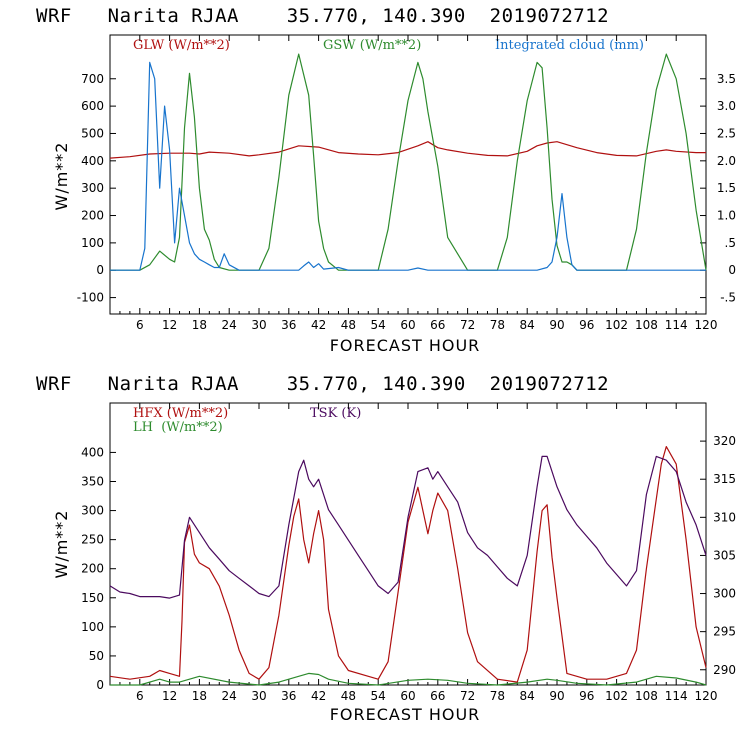 This screenshot has height=740, width=740. I want to click on legend-lh: LH (W/m**2), so click(178, 427).